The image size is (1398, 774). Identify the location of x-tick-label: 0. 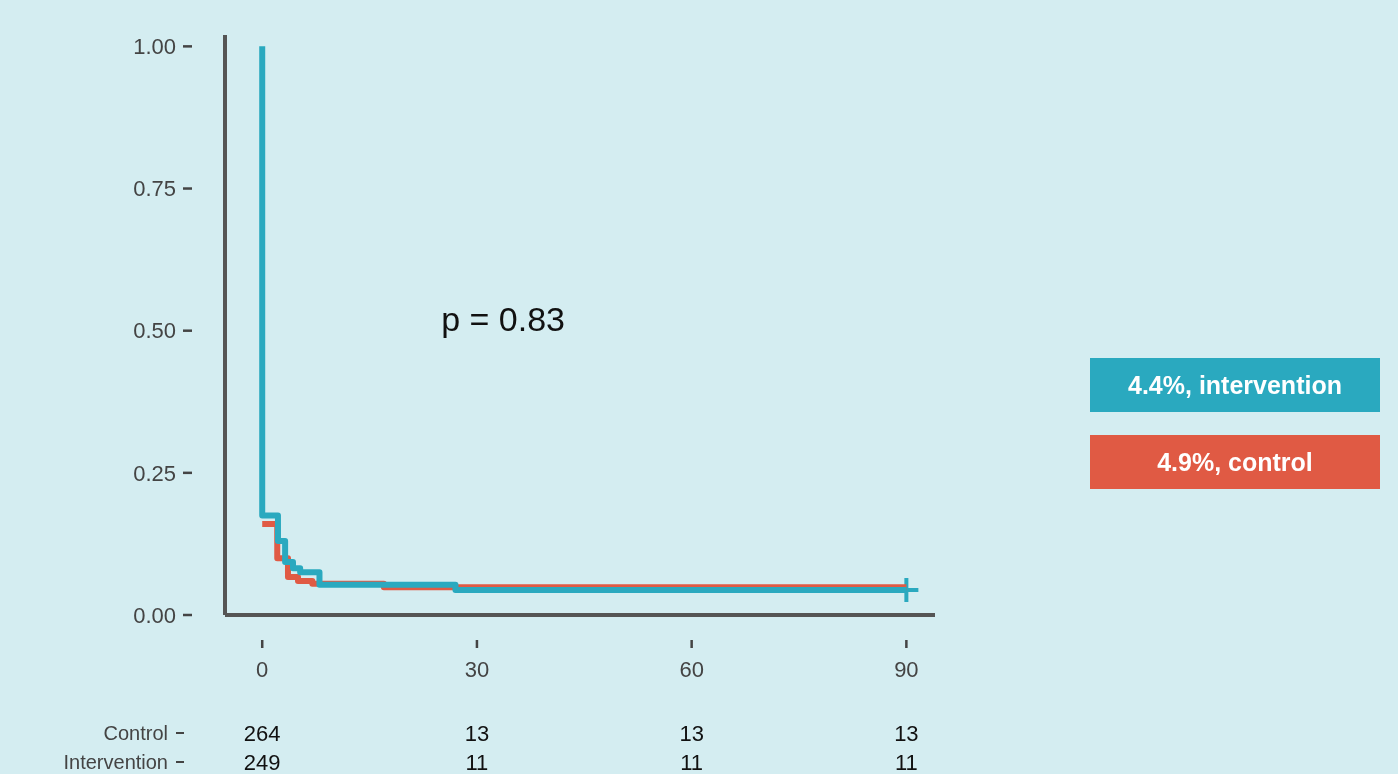
(262, 669).